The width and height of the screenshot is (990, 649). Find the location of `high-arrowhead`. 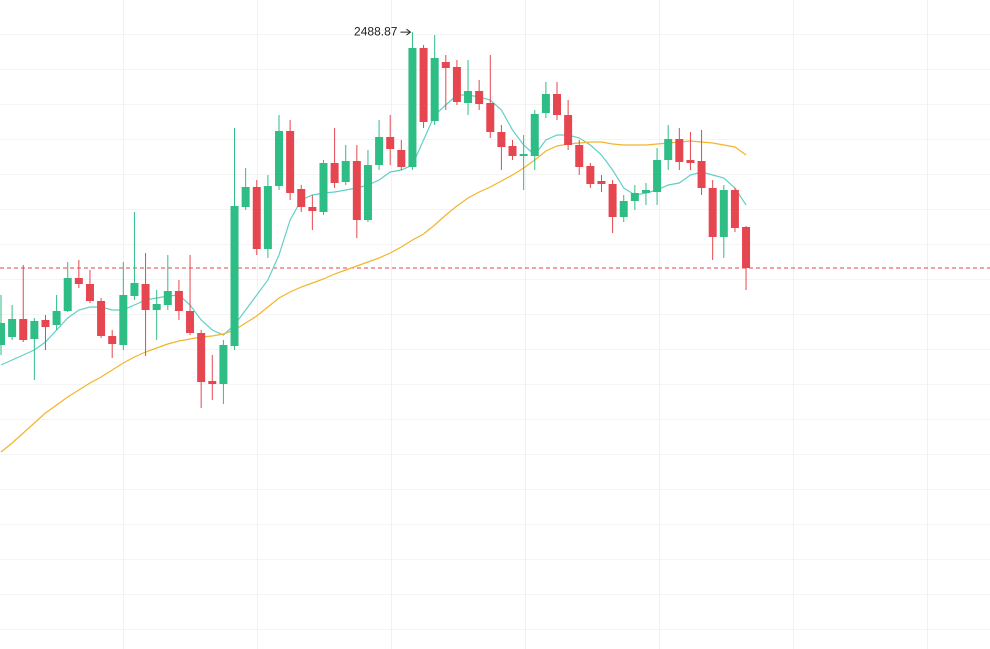

high-arrowhead is located at coordinates (409, 32).